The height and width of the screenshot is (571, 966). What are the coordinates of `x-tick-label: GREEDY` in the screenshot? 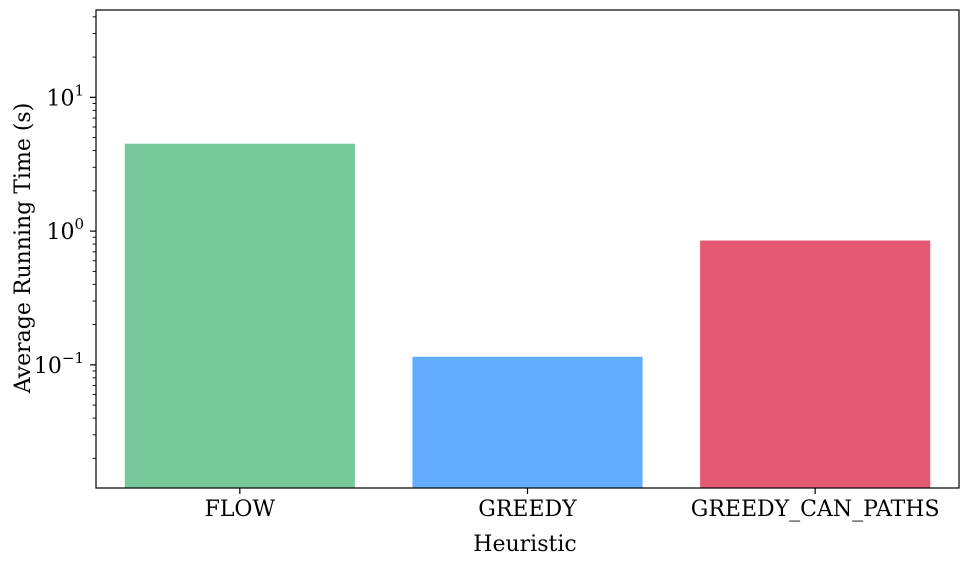 It's located at (527, 509).